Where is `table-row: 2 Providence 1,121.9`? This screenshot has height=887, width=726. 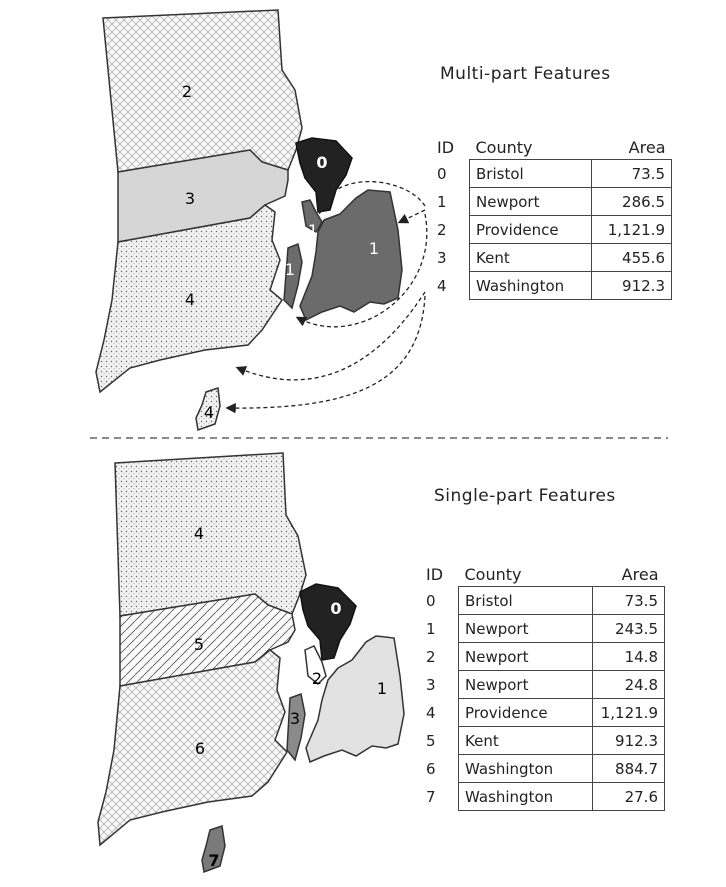 table-row: 2 Providence 1,121.9 is located at coordinates (551, 229).